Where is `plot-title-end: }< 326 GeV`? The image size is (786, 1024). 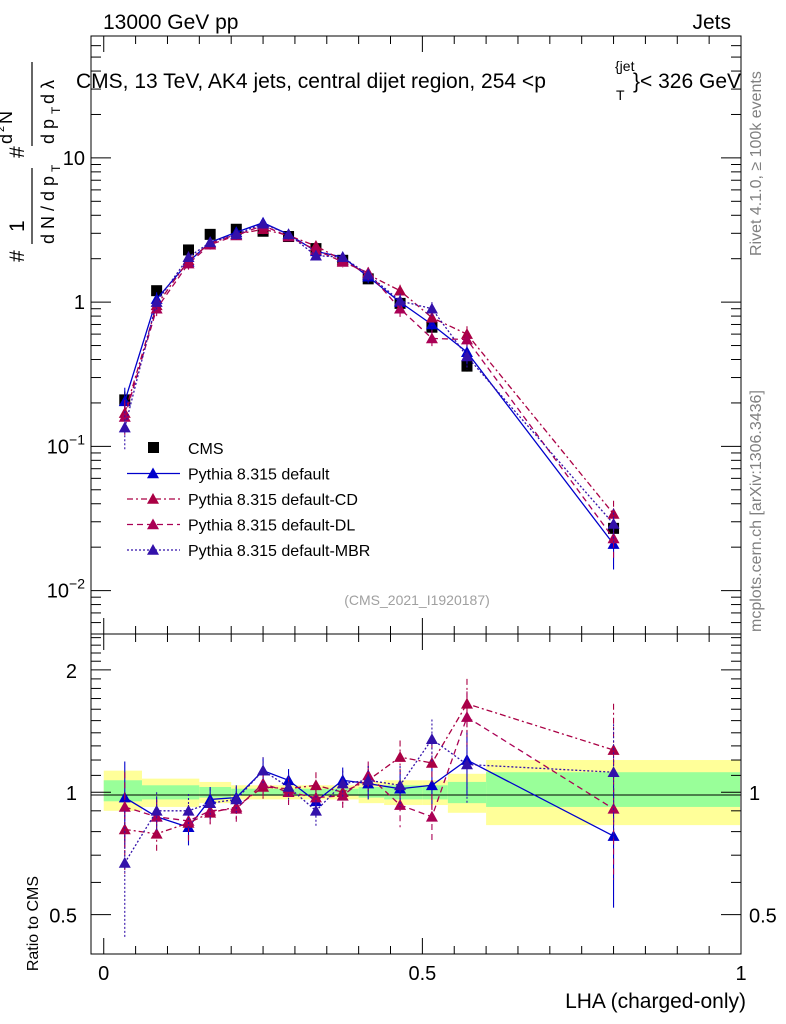 plot-title-end: }< 326 GeV is located at coordinates (687, 81).